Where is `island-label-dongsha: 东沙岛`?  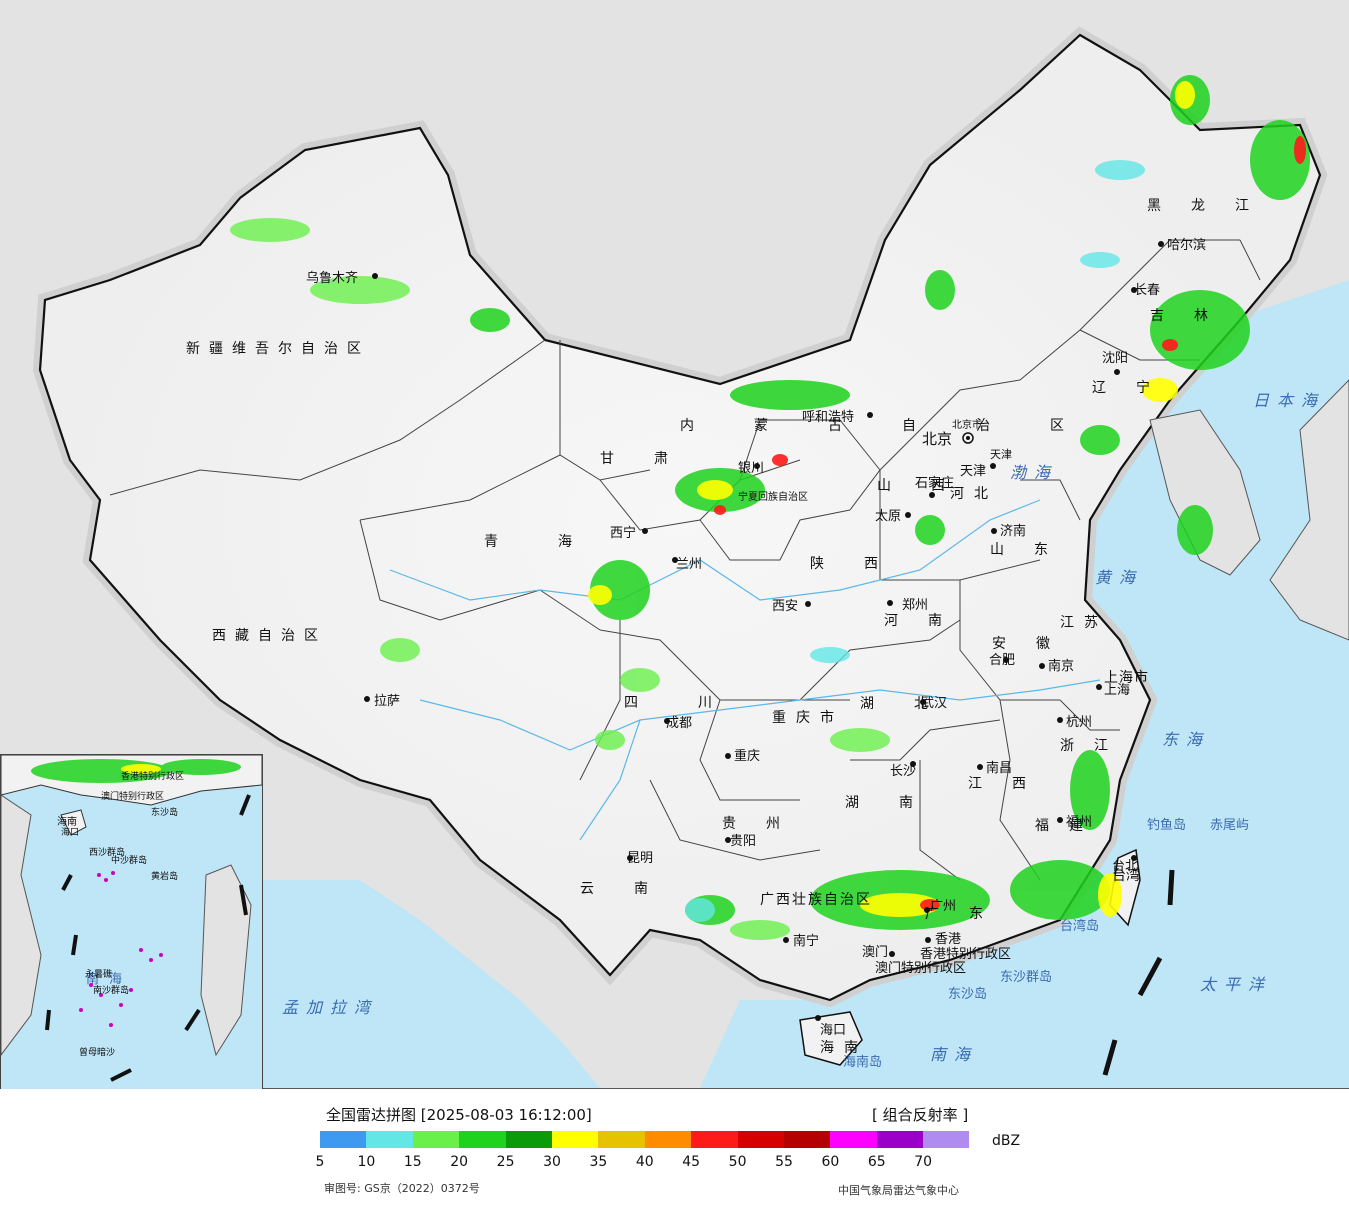 island-label-dongsha: 东沙岛 is located at coordinates (967, 994).